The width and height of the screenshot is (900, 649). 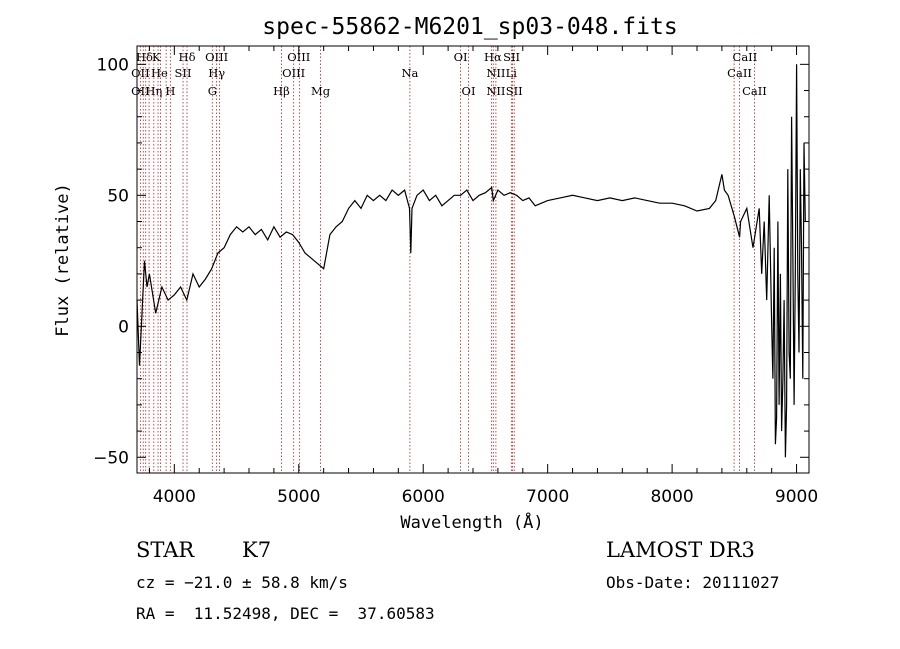 I want to click on x-tick-label-7000: 7000, so click(x=547, y=497).